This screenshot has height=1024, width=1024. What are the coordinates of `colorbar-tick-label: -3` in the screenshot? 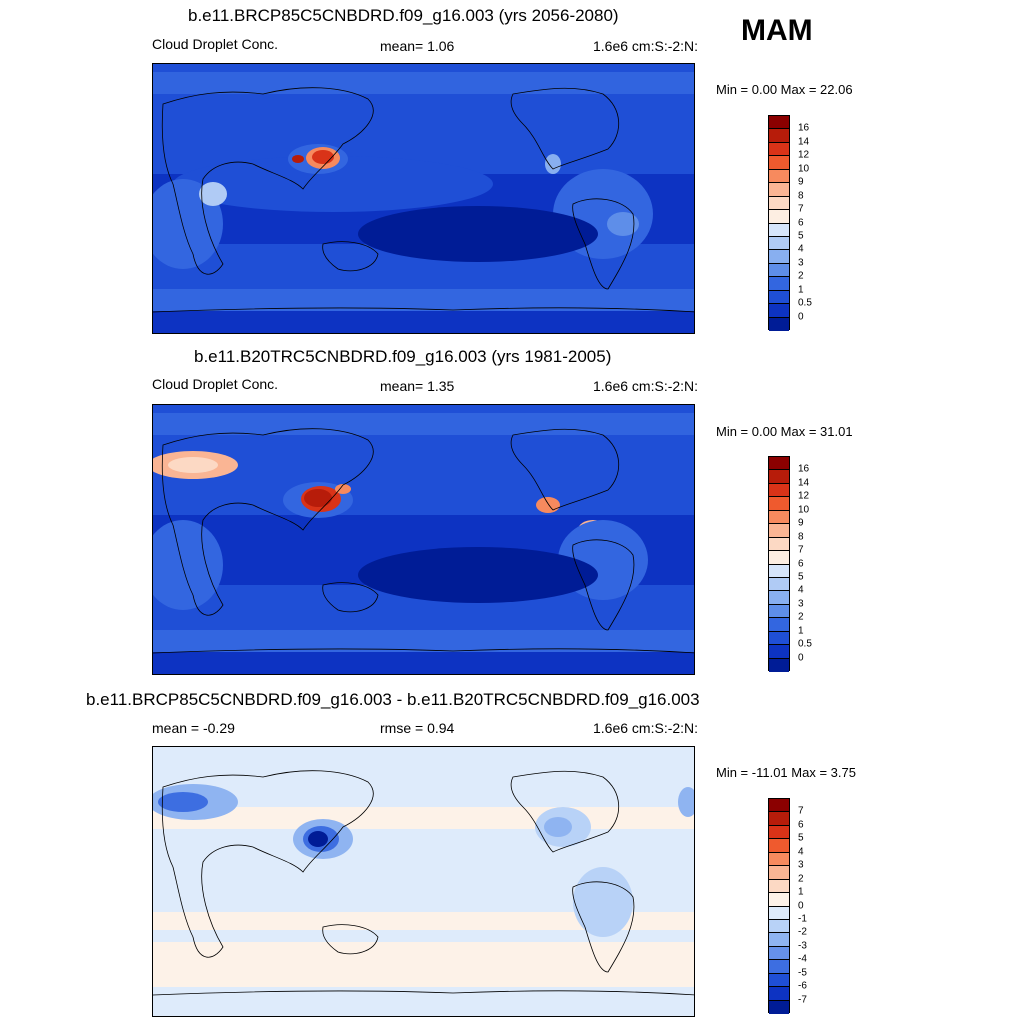 It's located at (802, 946).